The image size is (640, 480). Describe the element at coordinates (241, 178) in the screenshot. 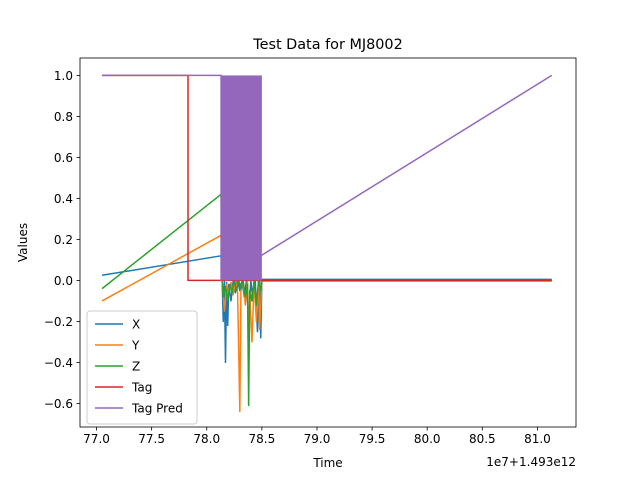

I see `series-tag-pred-oscillation-band` at that location.